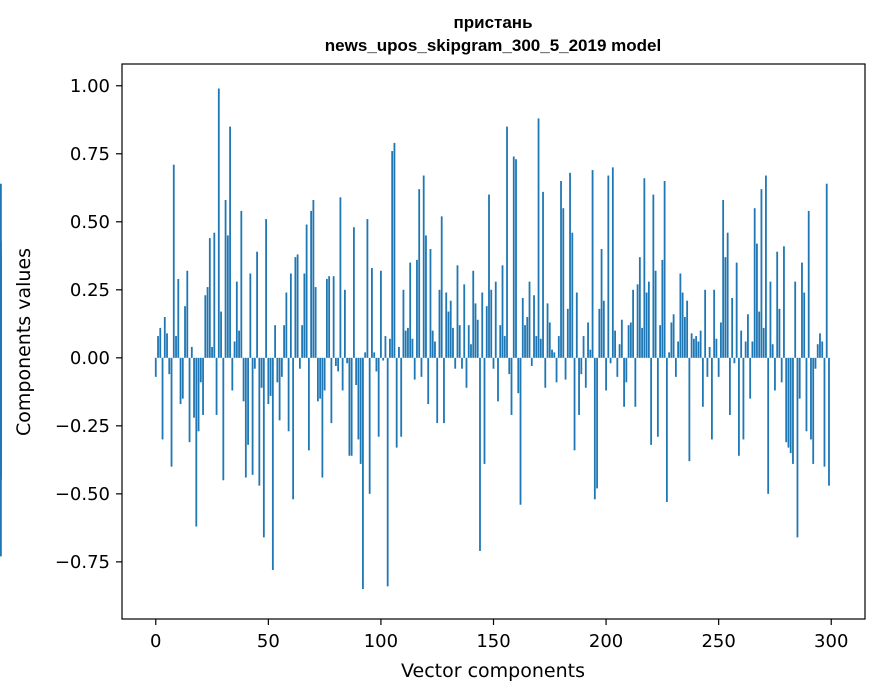 The image size is (880, 696). What do you see at coordinates (831, 641) in the screenshot?
I see `x-tick-label: 300` at bounding box center [831, 641].